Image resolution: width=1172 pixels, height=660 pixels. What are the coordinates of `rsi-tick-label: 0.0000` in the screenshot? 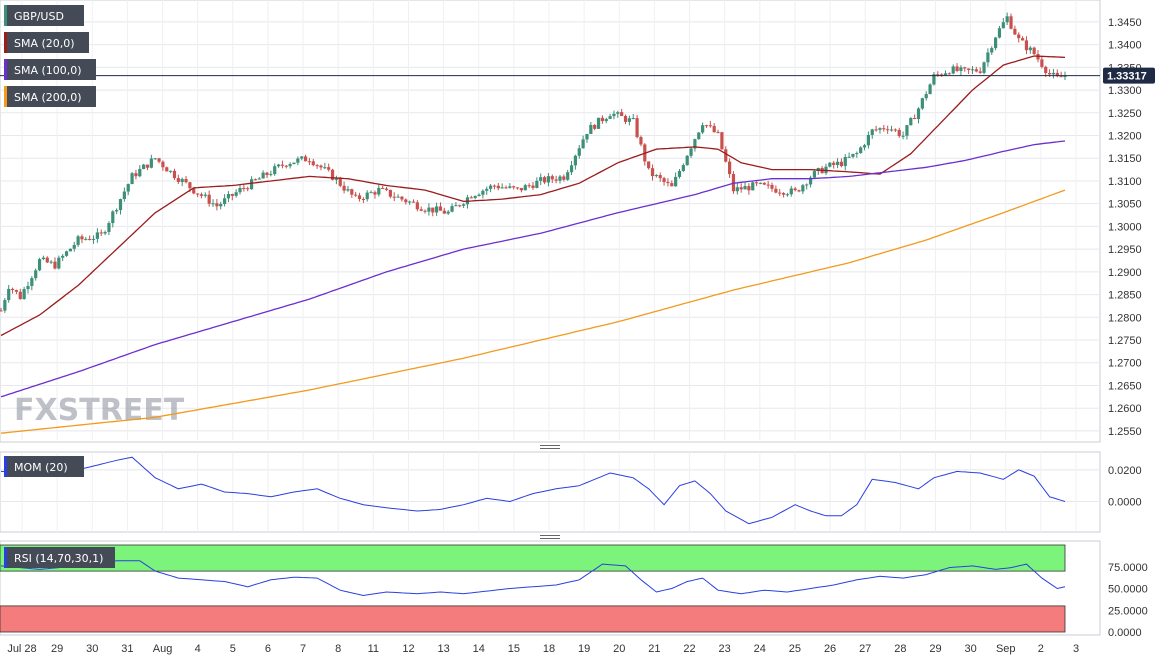 It's located at (1125, 633).